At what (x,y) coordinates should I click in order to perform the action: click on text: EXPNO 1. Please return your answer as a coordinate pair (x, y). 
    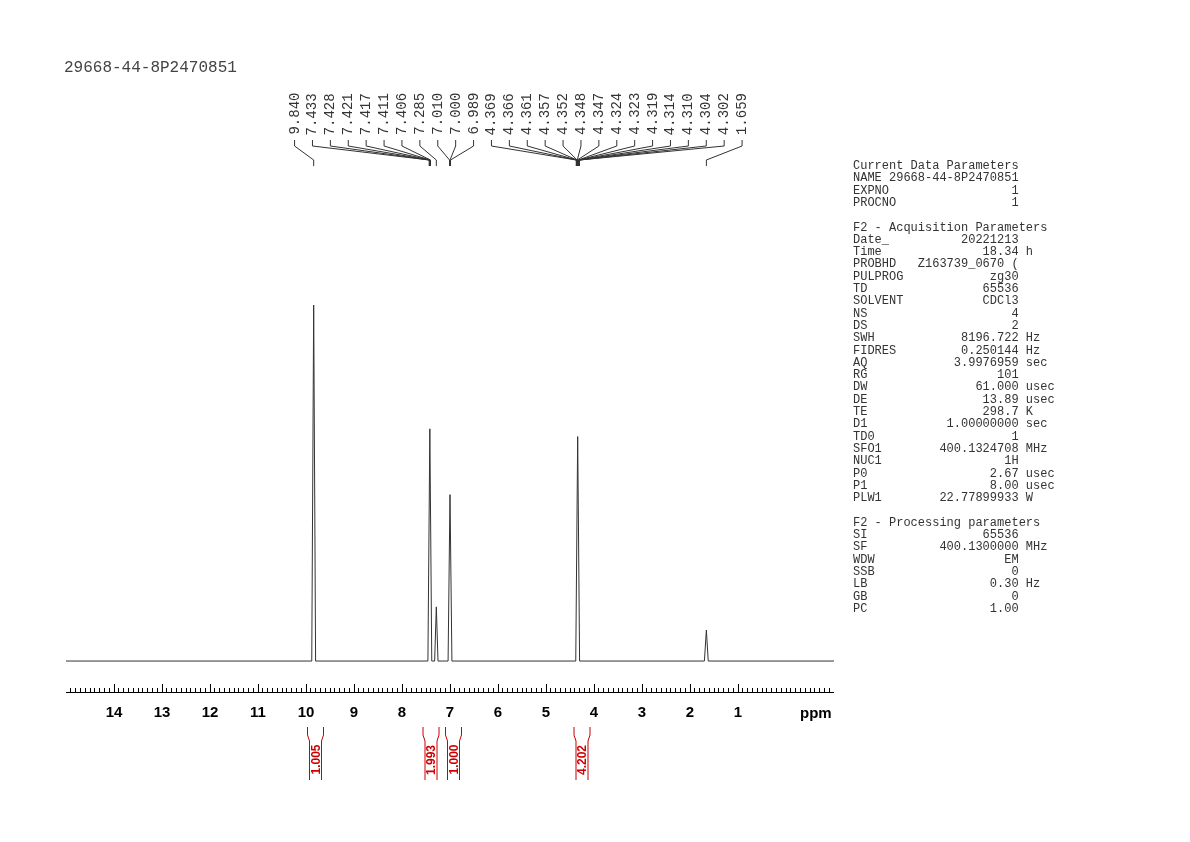
    Looking at the image, I should click on (936, 191).